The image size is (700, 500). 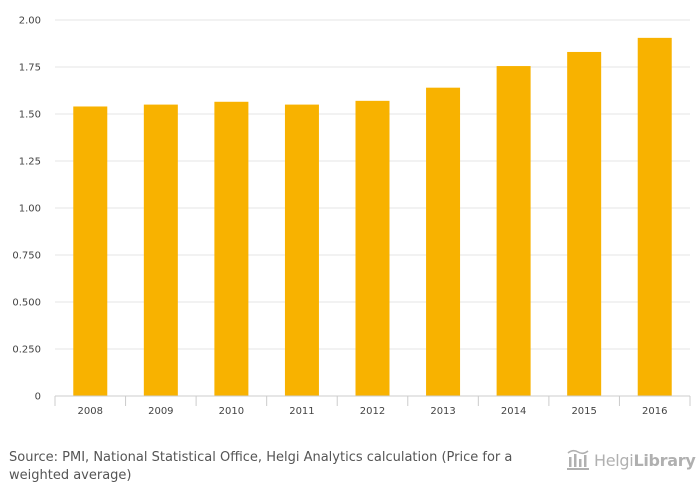 What do you see at coordinates (584, 224) in the screenshot?
I see `bar-2015` at bounding box center [584, 224].